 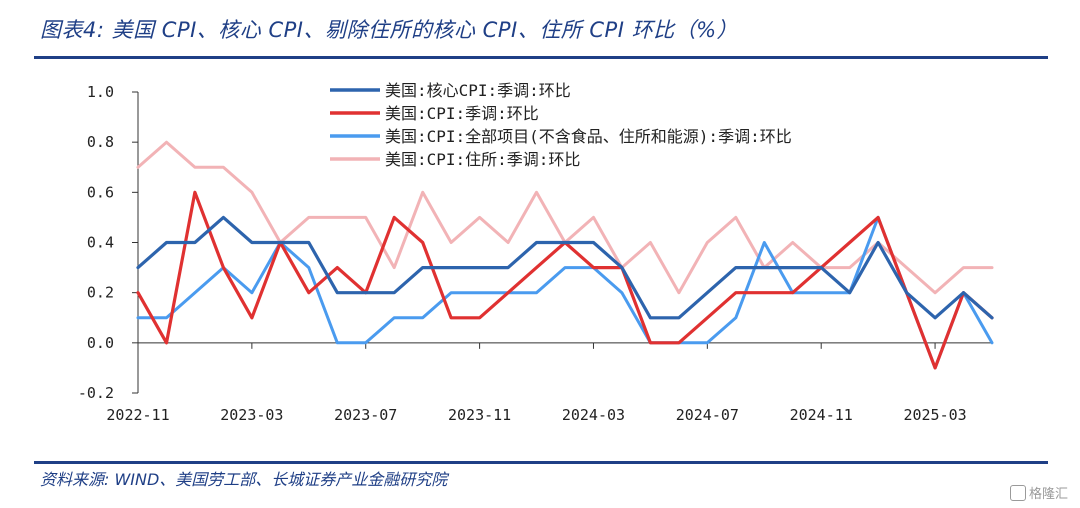 What do you see at coordinates (588, 136) in the screenshot?
I see `legend-label-3: 美国:CPI:全部项目(不含食品、住所和能源):季调:环比` at bounding box center [588, 136].